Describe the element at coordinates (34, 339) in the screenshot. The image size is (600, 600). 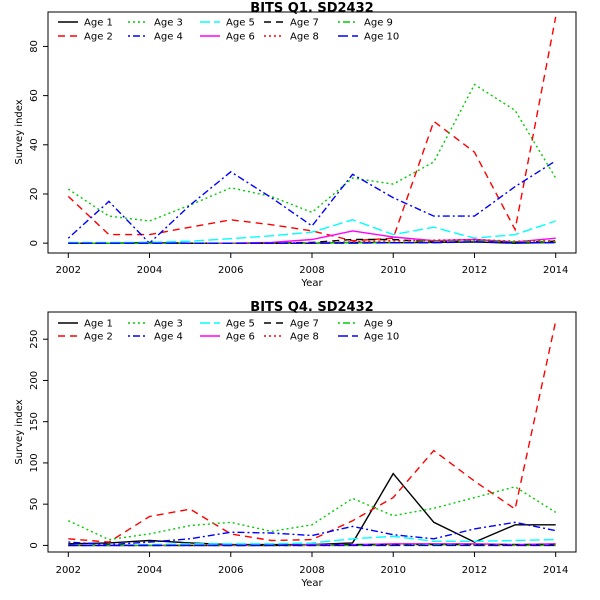
I see `y-tick-label: 250` at that location.